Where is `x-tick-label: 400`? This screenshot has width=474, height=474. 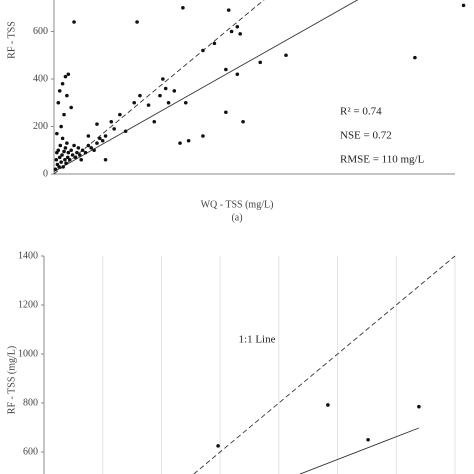
x-tick-label: 400 is located at coordinates (168, 185).